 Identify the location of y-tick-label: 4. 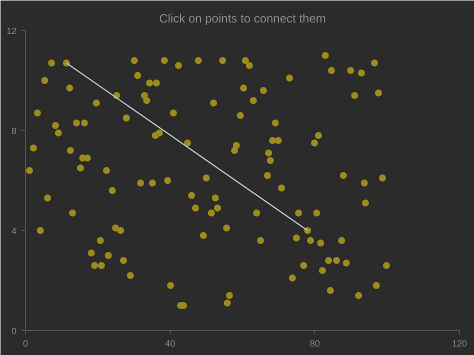
(14, 231).